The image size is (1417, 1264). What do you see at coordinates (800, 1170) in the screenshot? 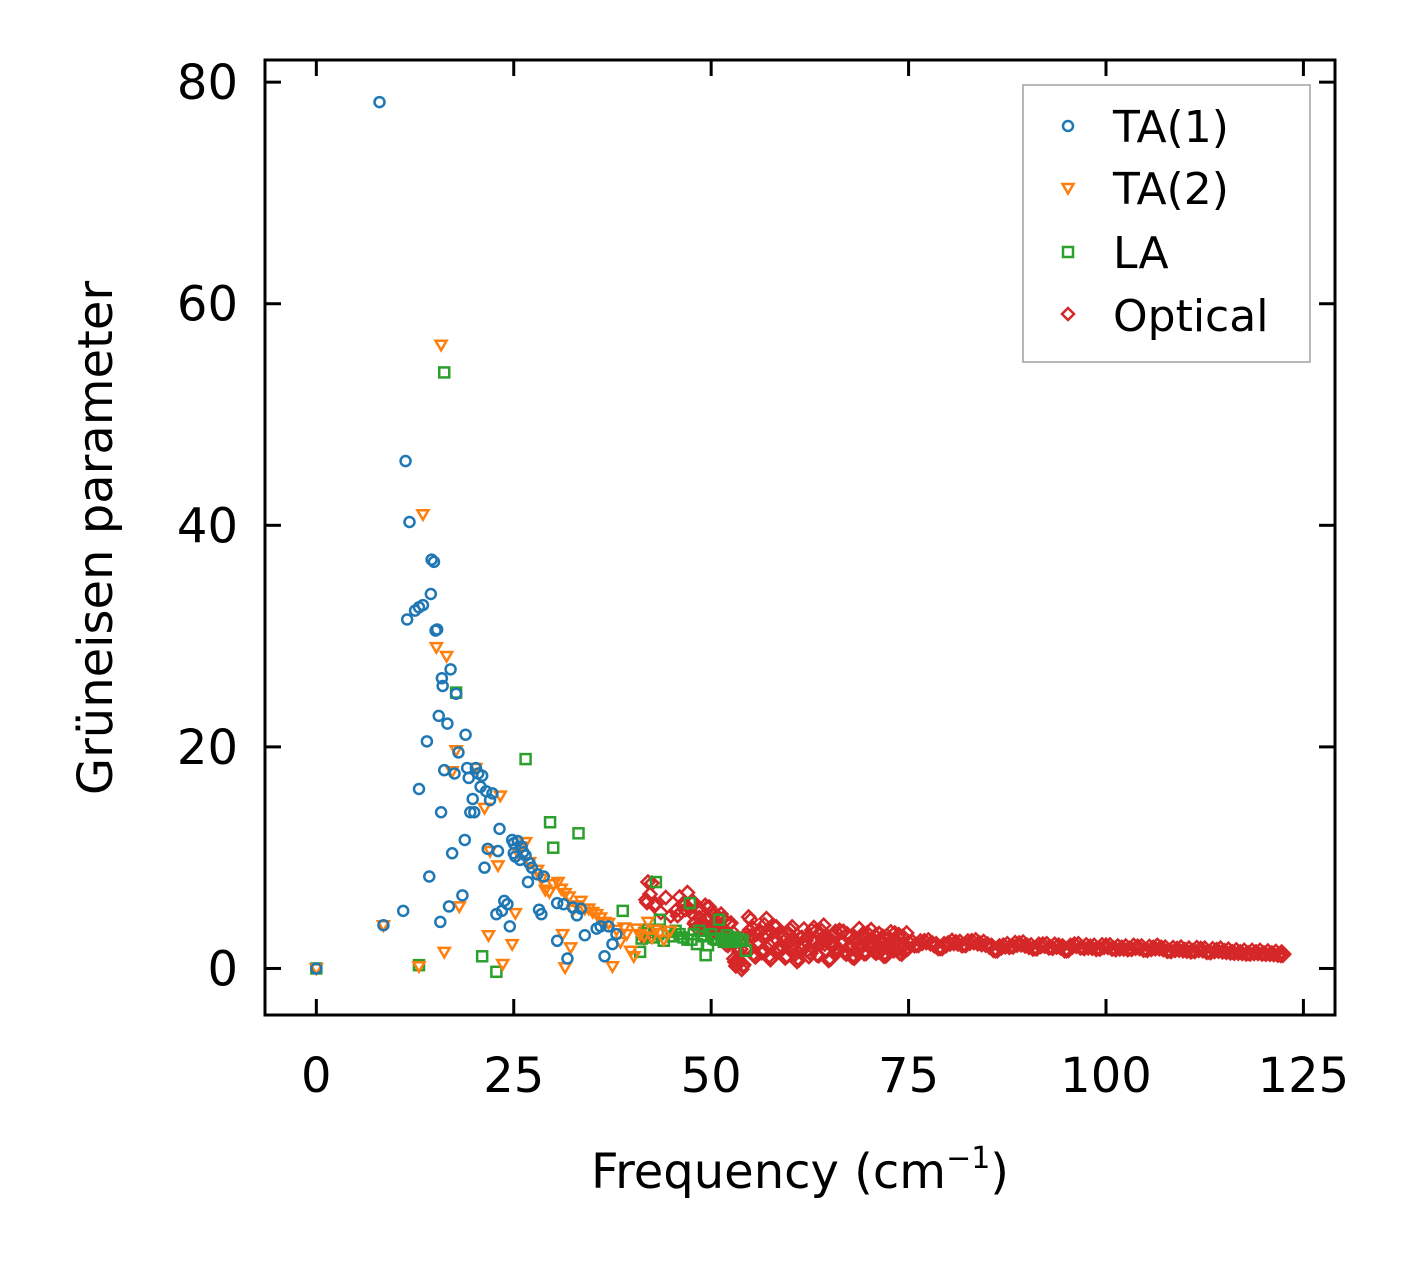
I see `x-axis-label: Frequency (cm−1)` at bounding box center [800, 1170].